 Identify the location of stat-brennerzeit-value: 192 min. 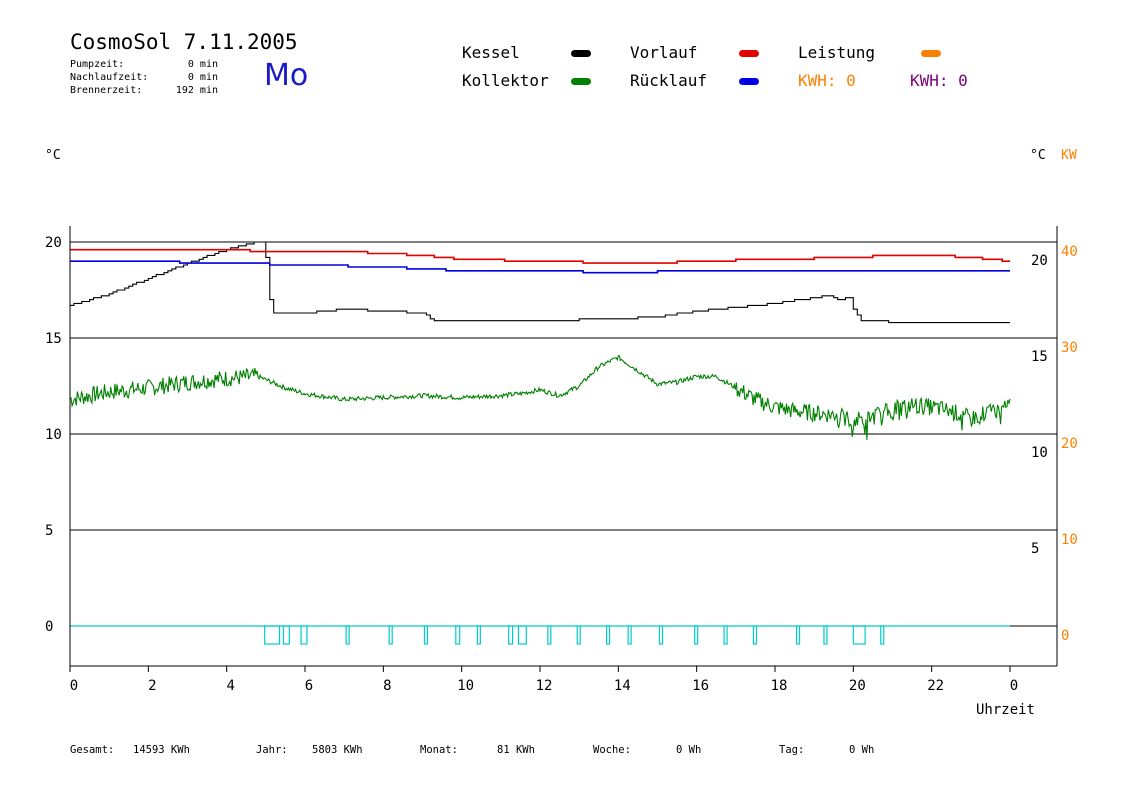
(196, 90).